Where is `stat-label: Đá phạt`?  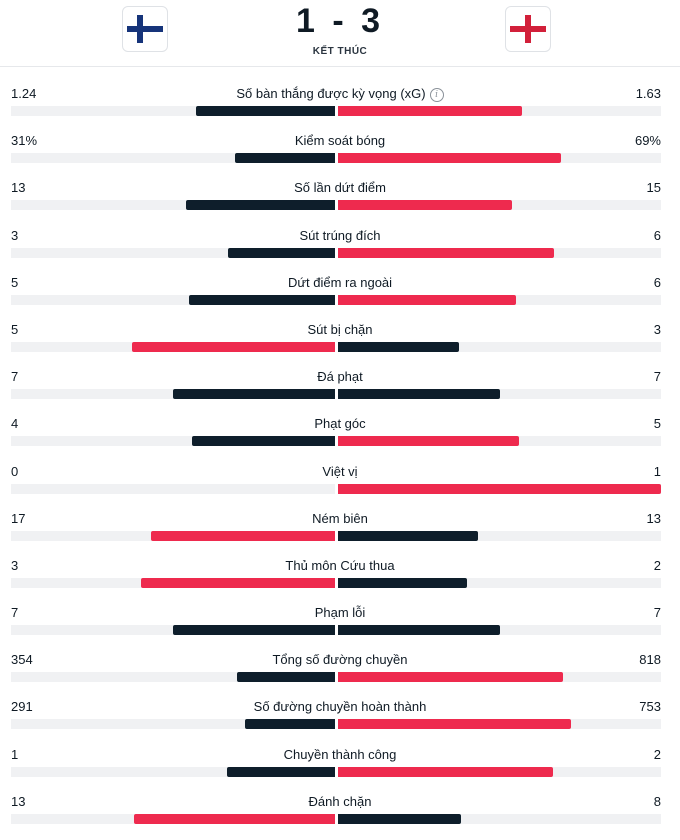 stat-label: Đá phạt is located at coordinates (340, 376).